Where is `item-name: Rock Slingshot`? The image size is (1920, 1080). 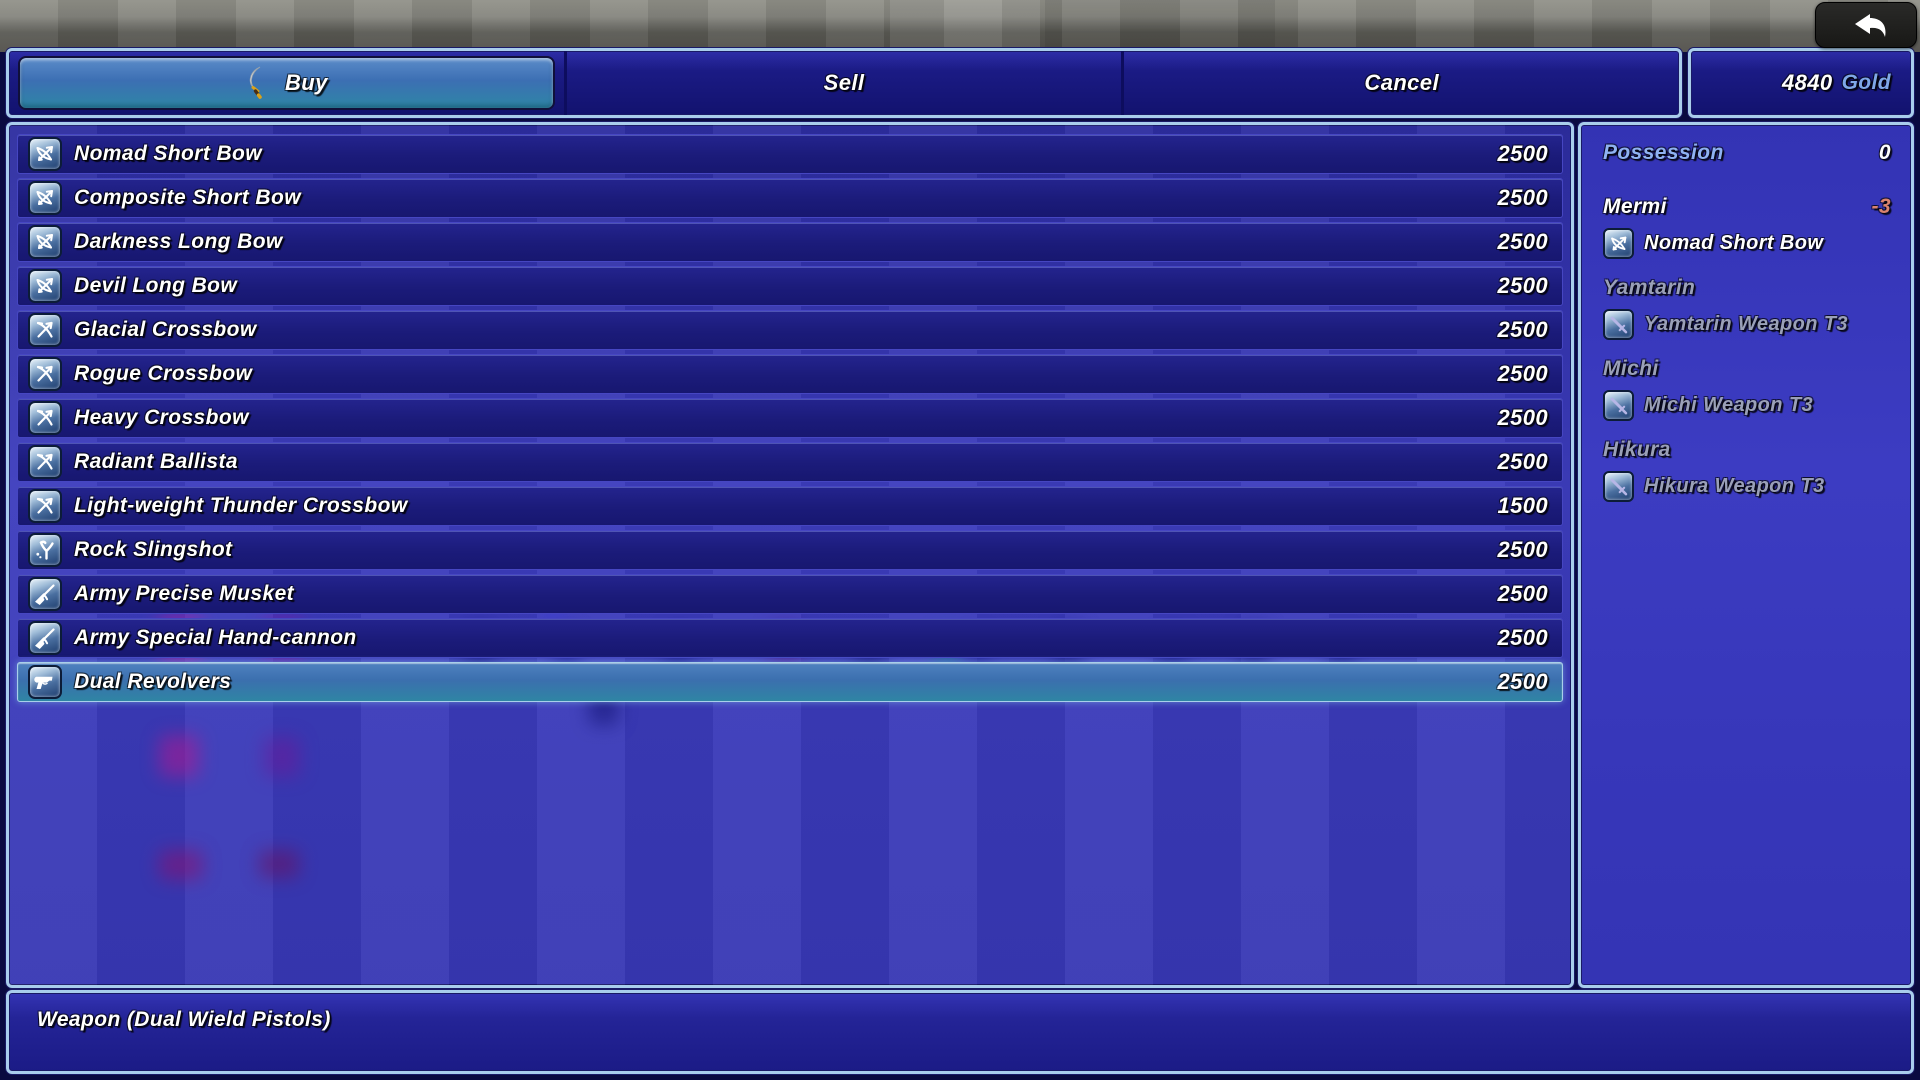
item-name: Rock Slingshot is located at coordinates (153, 549).